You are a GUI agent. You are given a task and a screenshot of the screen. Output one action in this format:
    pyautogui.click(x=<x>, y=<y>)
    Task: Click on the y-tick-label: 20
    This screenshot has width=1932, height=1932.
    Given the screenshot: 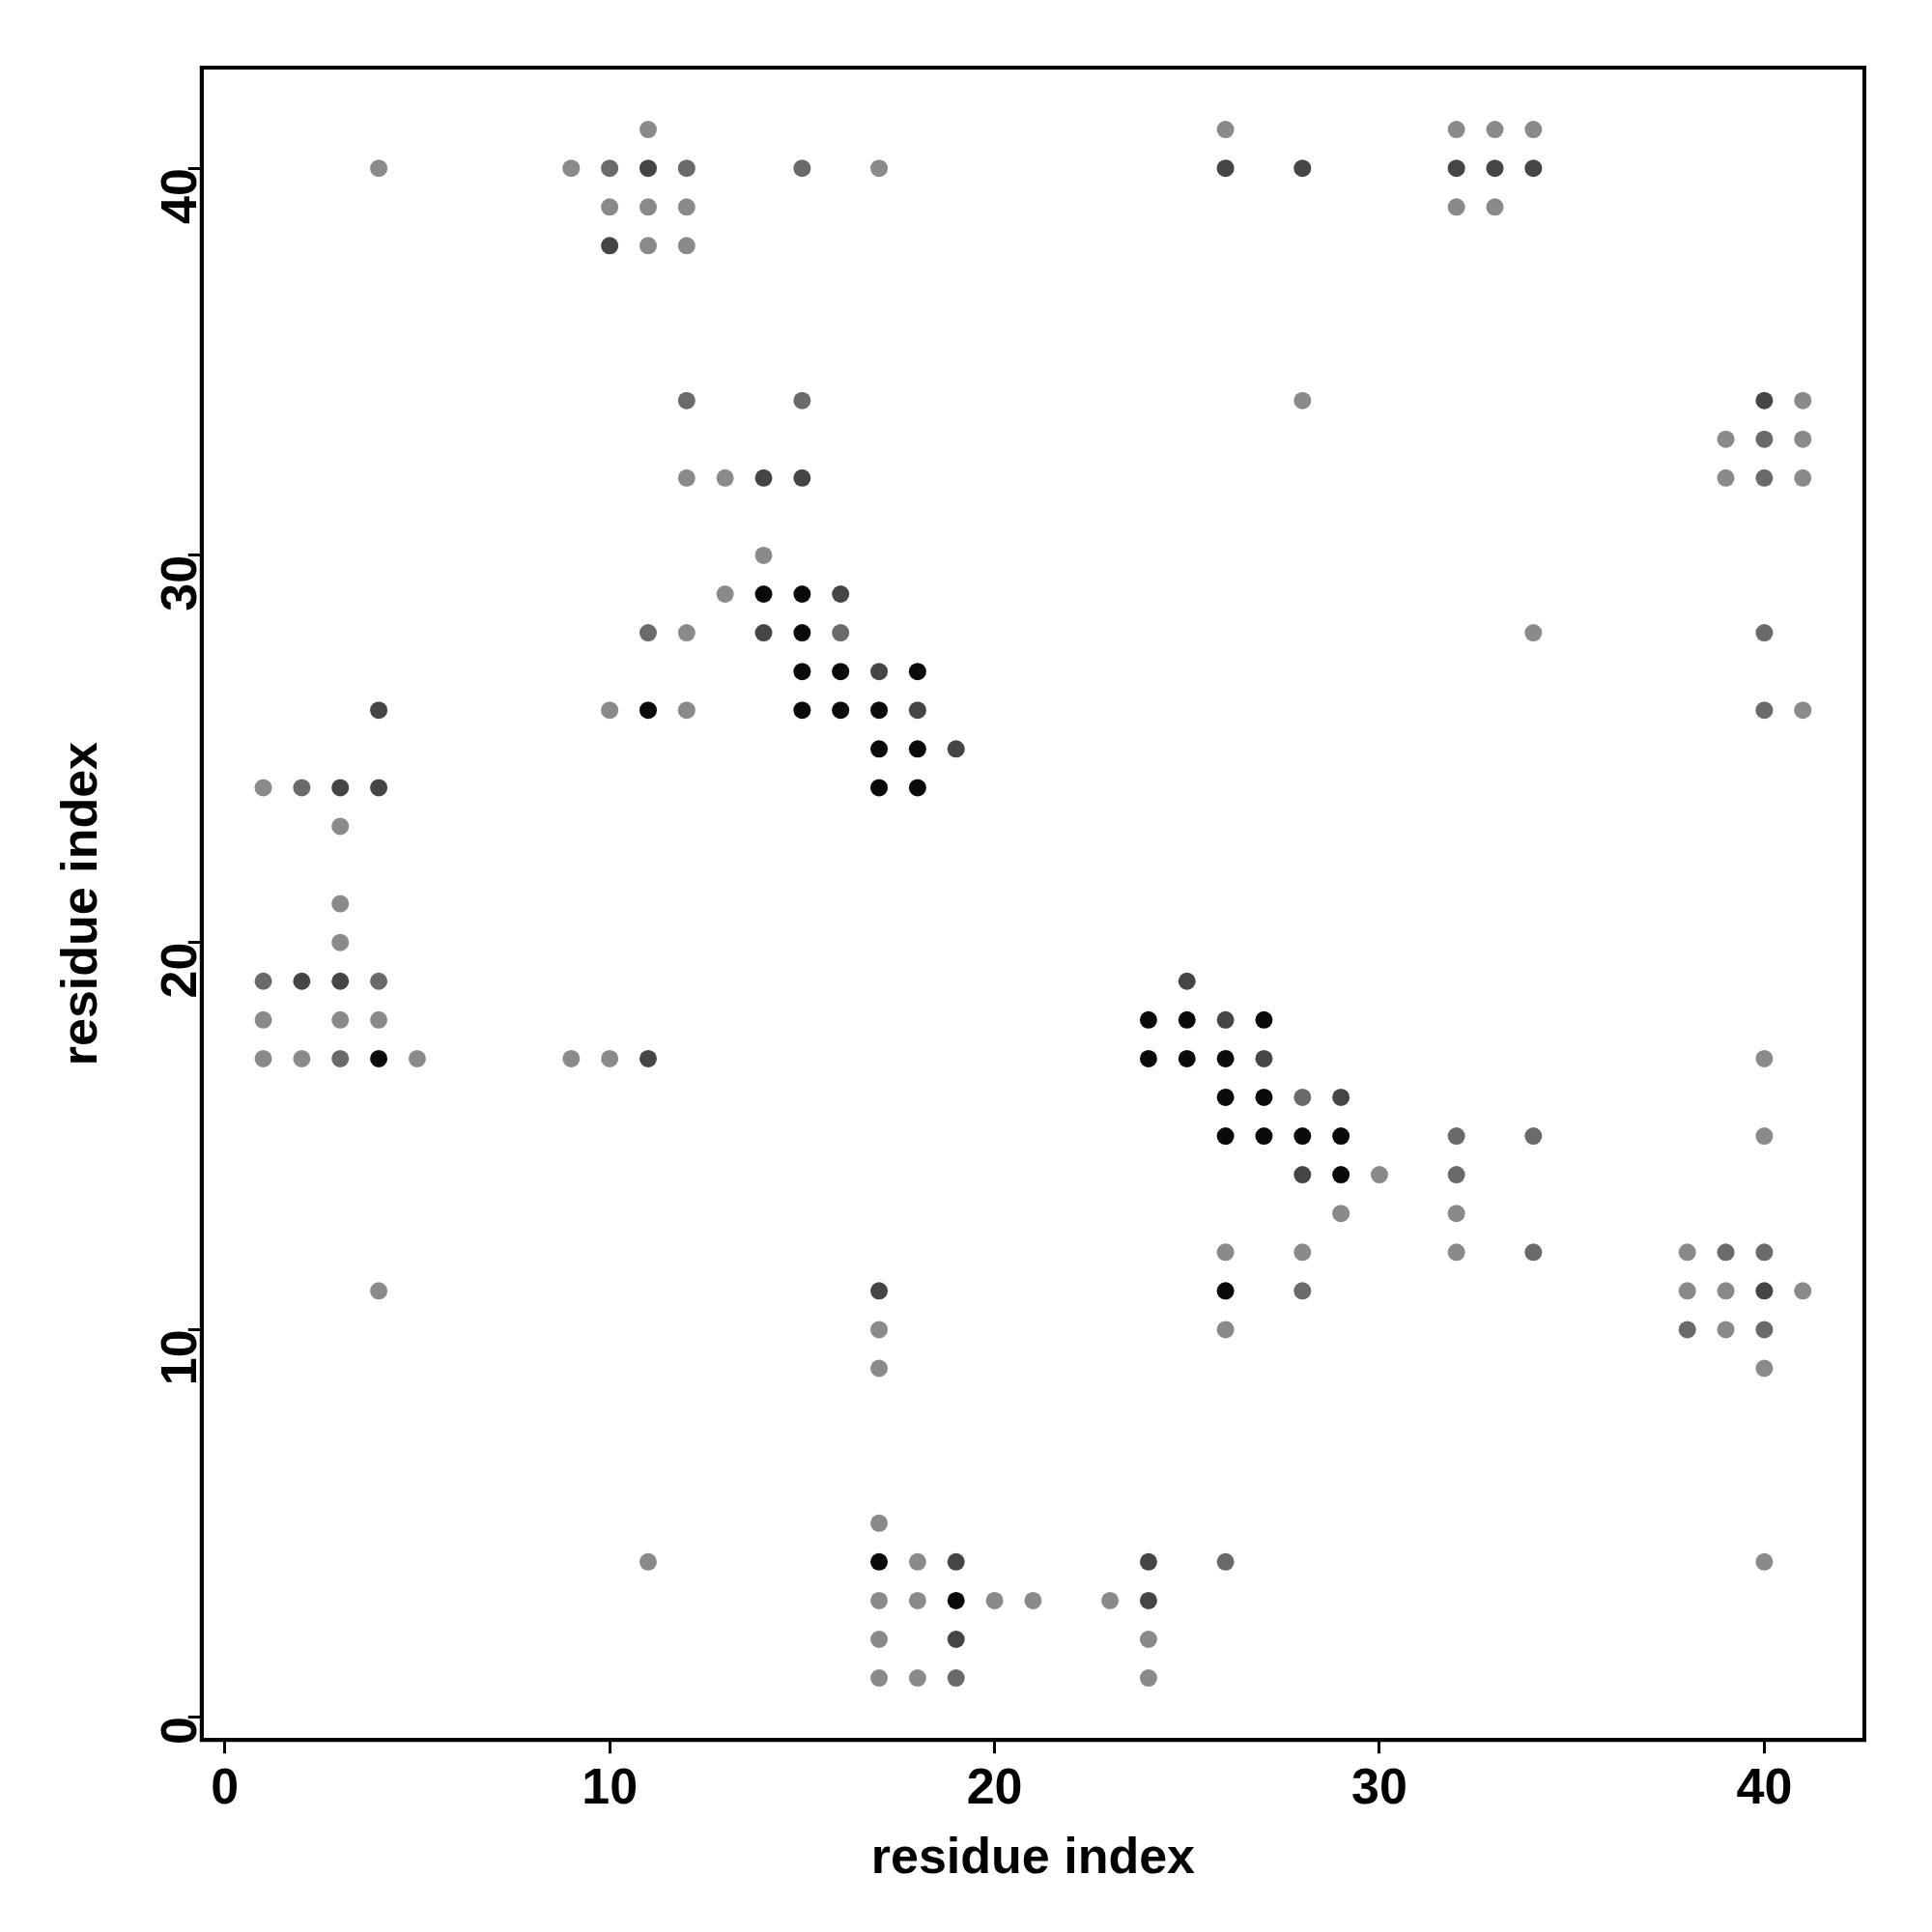 What is the action you would take?
    pyautogui.click(x=179, y=970)
    